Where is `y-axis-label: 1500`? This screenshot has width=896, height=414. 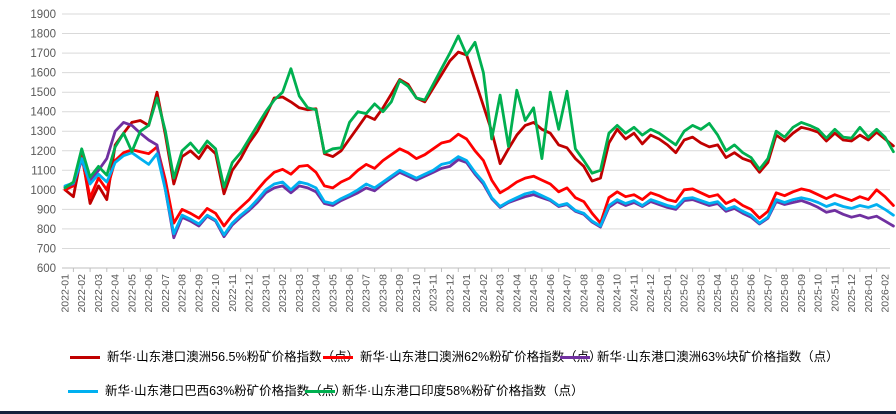
y-axis-label: 1500 is located at coordinates (43, 93).